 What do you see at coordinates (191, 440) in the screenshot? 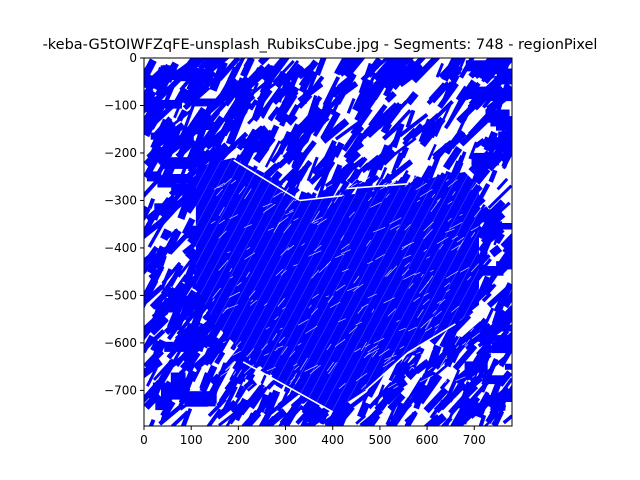
I see `x-tick-label: 100` at bounding box center [191, 440].